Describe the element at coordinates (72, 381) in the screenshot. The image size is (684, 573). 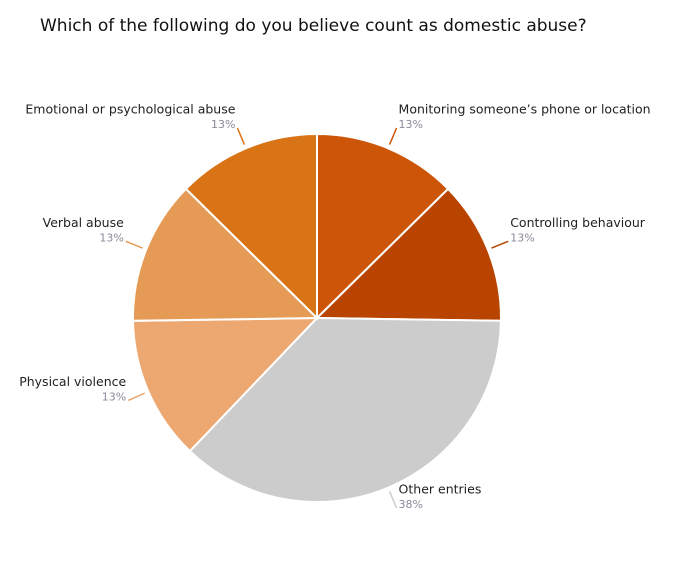
I see `slice-label: Physical violence` at that location.